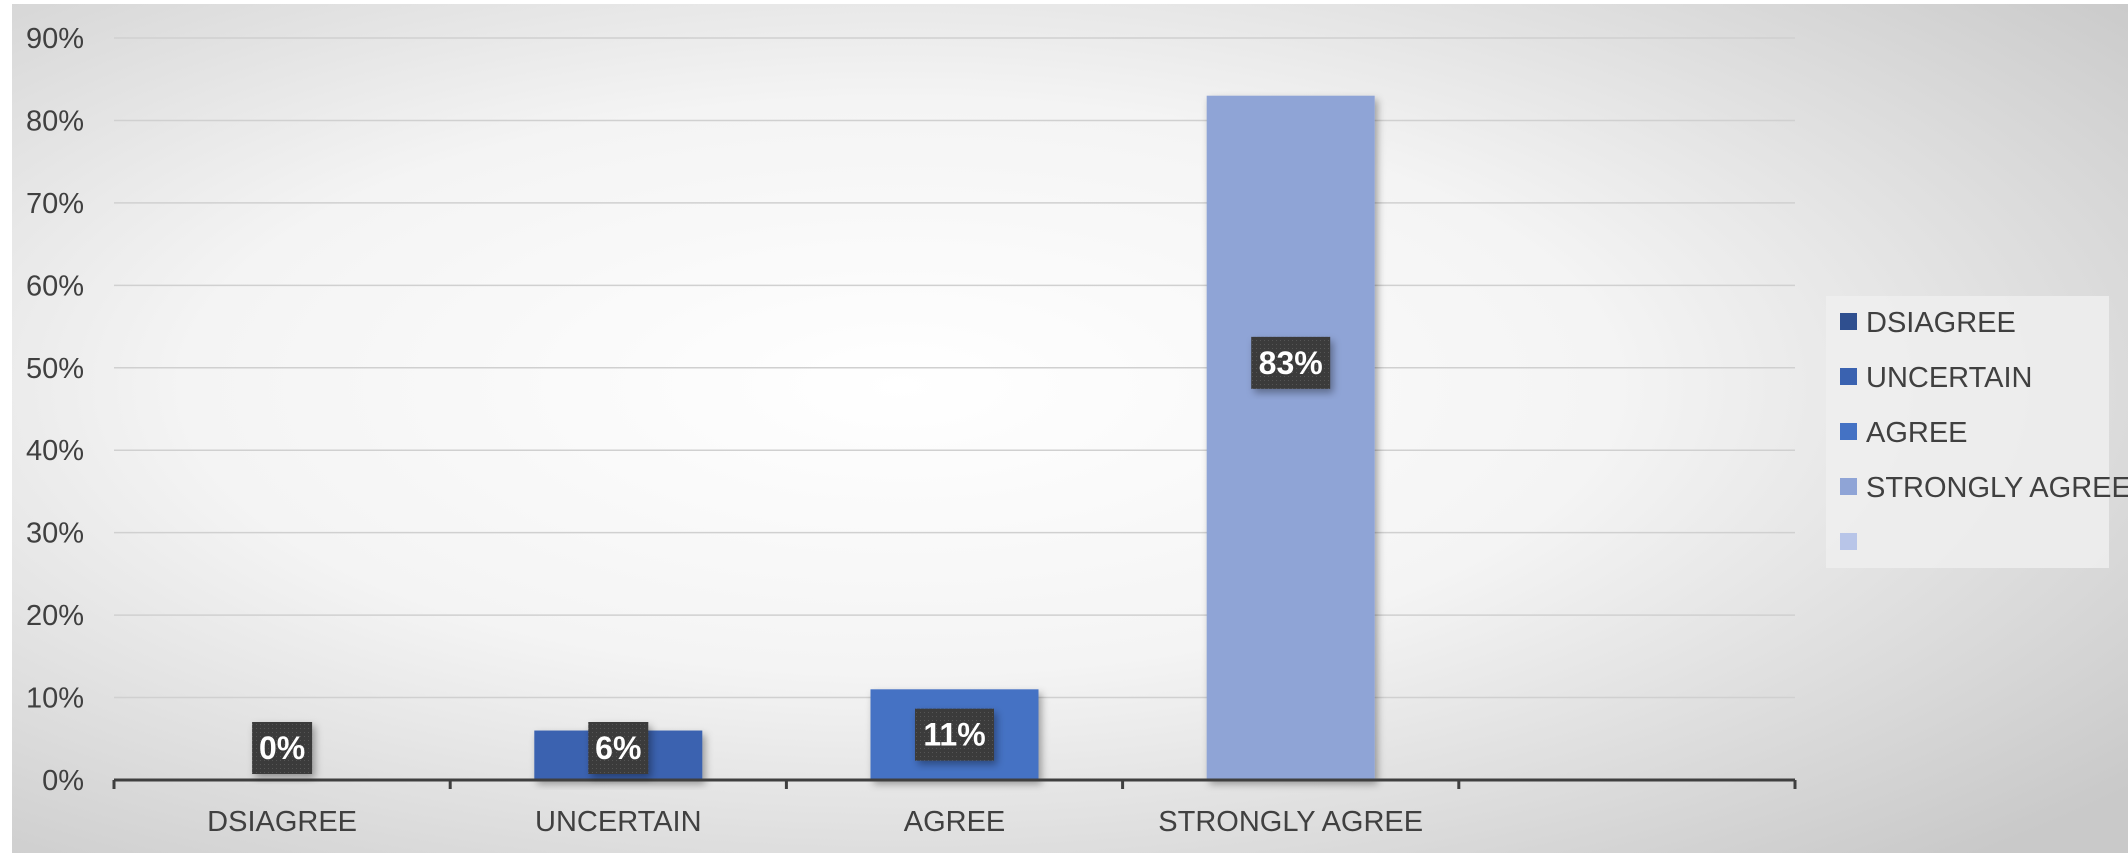  I want to click on x-category-label: DSIAGREE, so click(282, 822).